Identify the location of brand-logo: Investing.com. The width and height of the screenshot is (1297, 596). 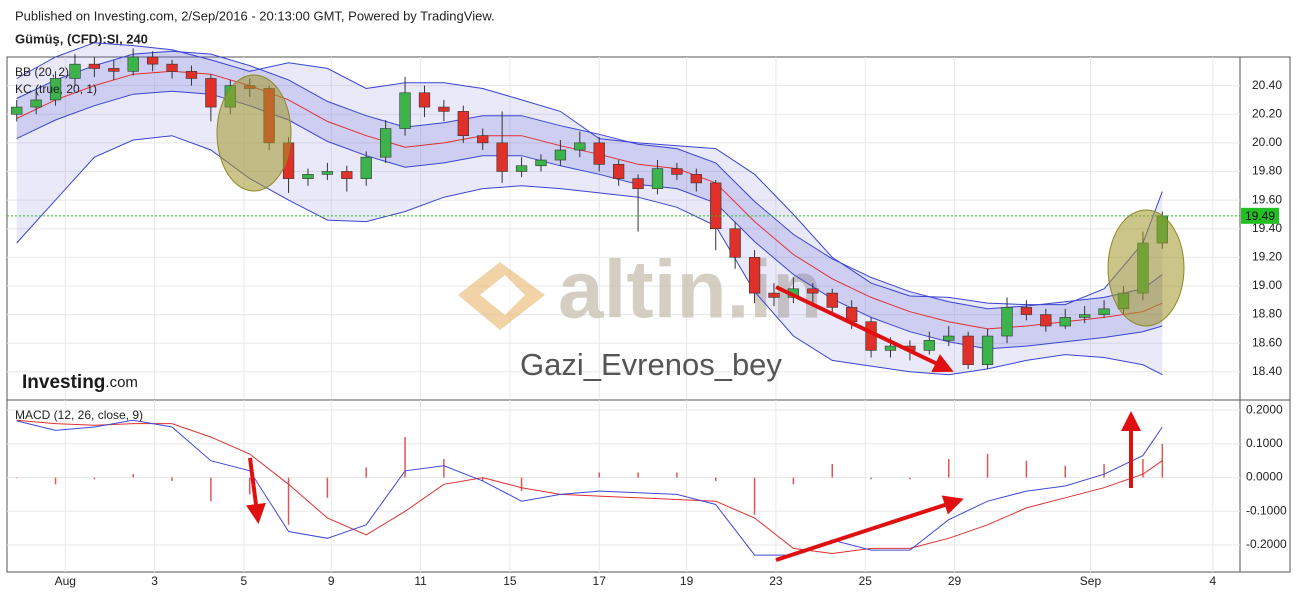
(80, 382).